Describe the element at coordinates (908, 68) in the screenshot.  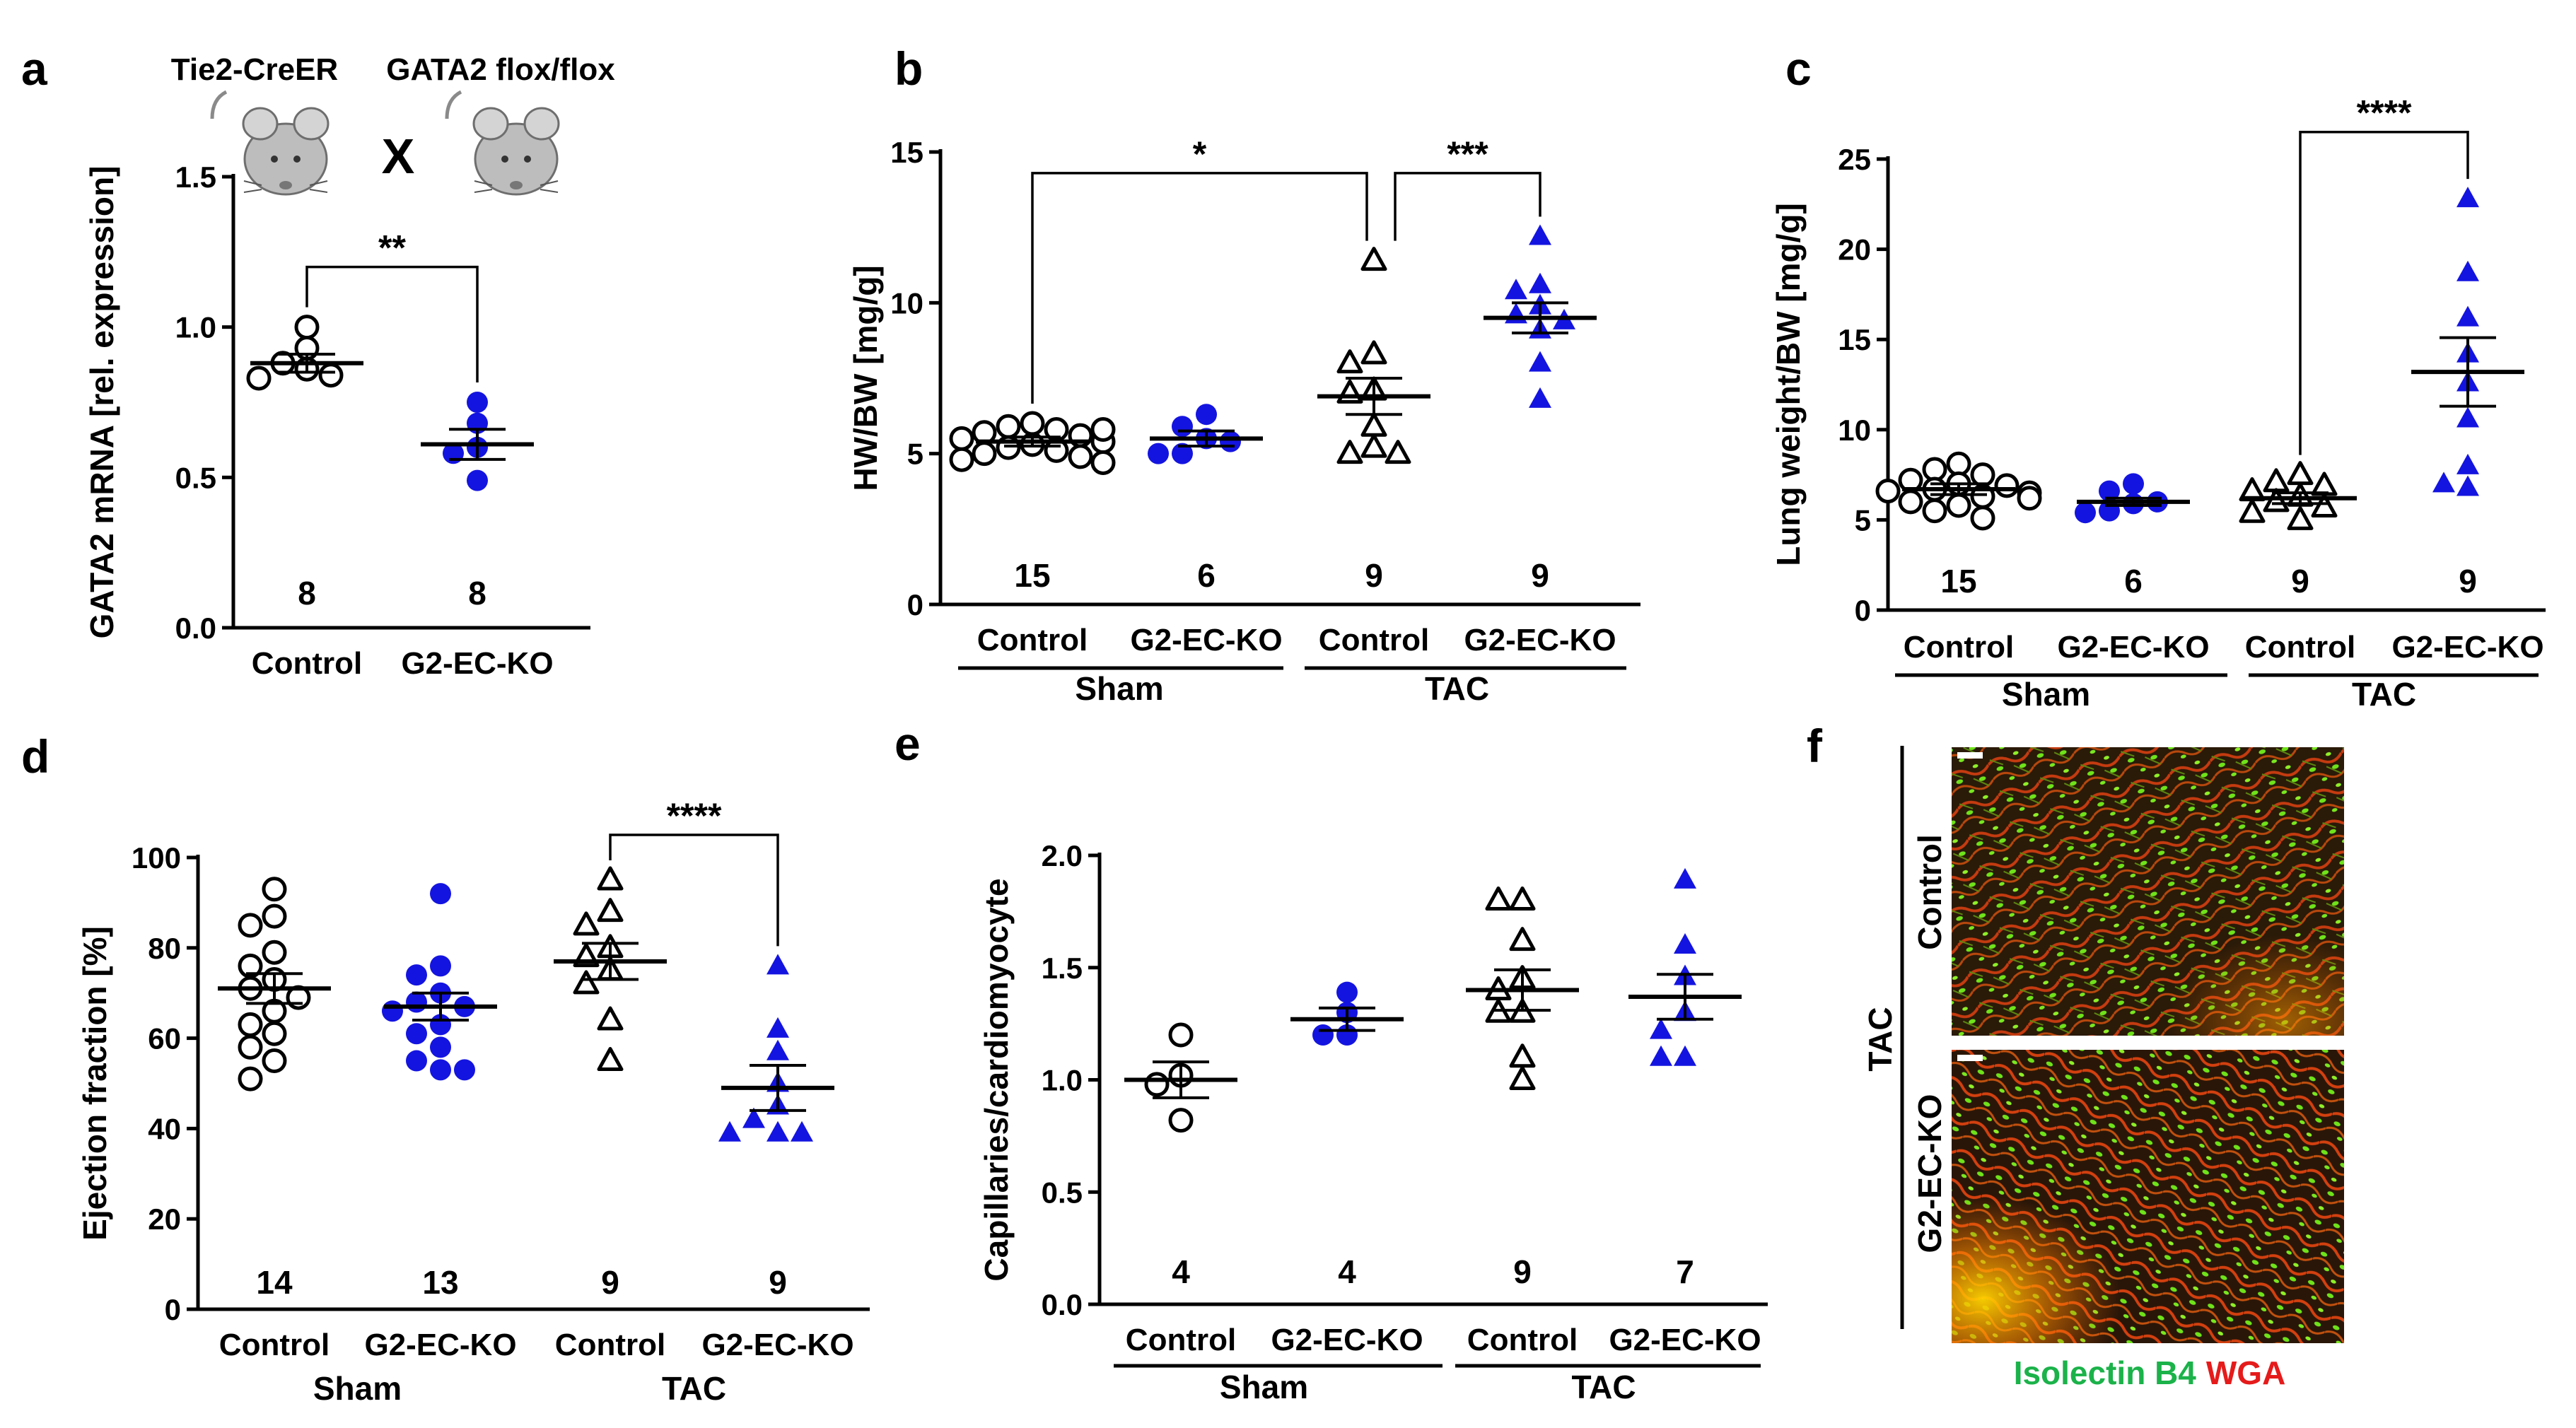
I see `panel-letter-b: b` at that location.